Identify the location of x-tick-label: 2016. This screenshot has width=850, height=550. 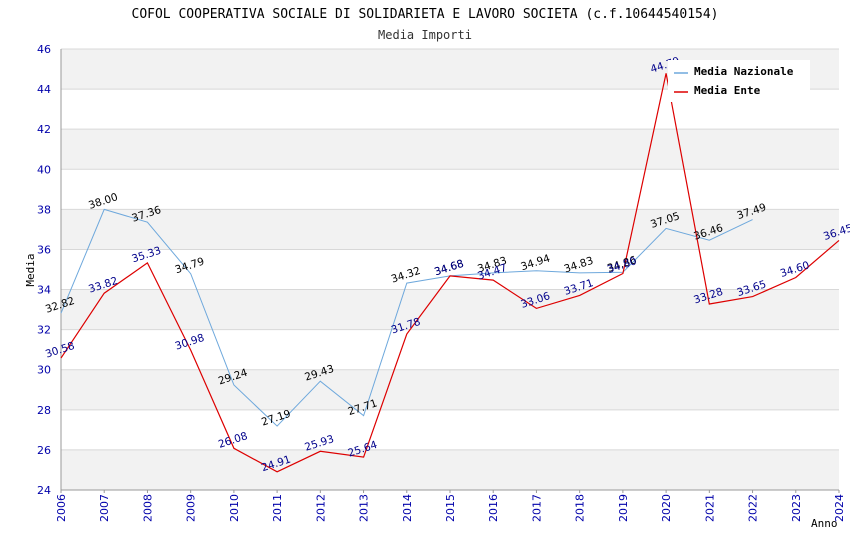
(493, 508).